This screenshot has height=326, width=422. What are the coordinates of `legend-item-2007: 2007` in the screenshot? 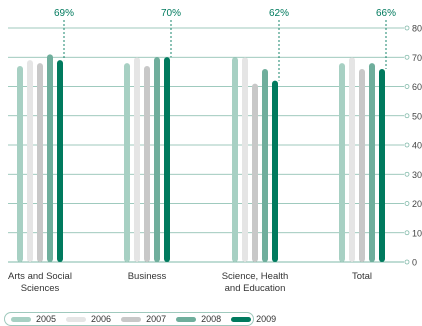 It's located at (143, 319).